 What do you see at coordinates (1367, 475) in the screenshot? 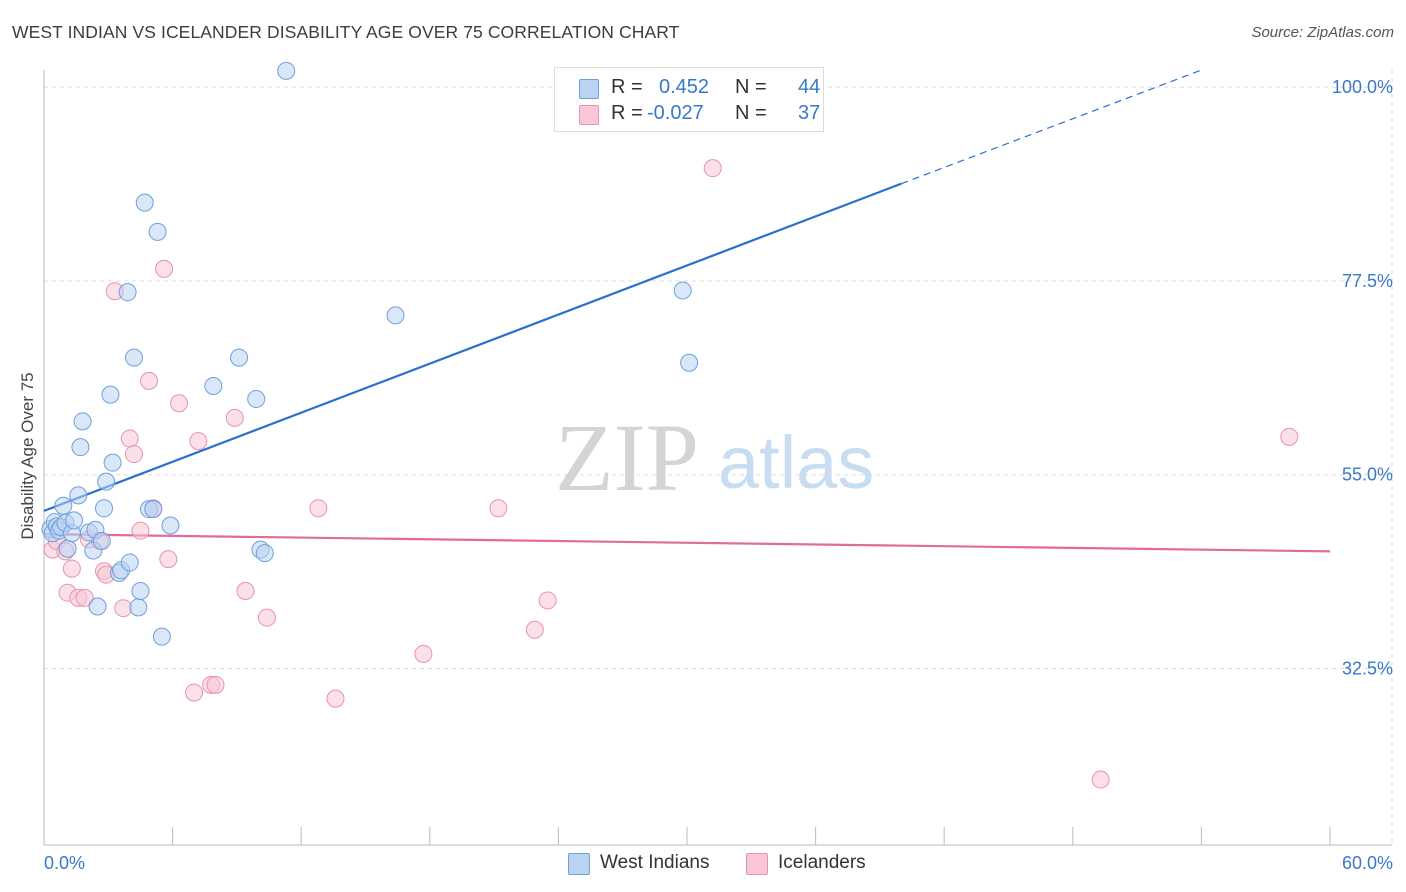
I see `y-tick-label-1: 55.0%` at bounding box center [1367, 475].